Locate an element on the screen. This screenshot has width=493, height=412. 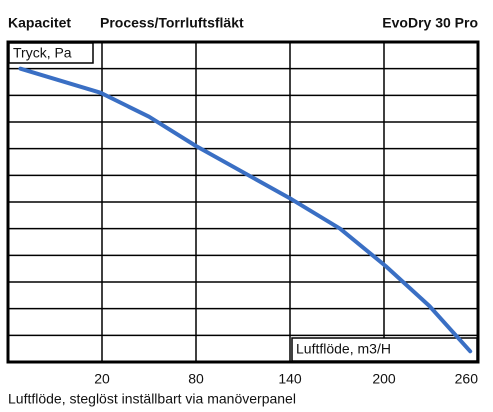
x-tick-label: 140 is located at coordinates (290, 379).